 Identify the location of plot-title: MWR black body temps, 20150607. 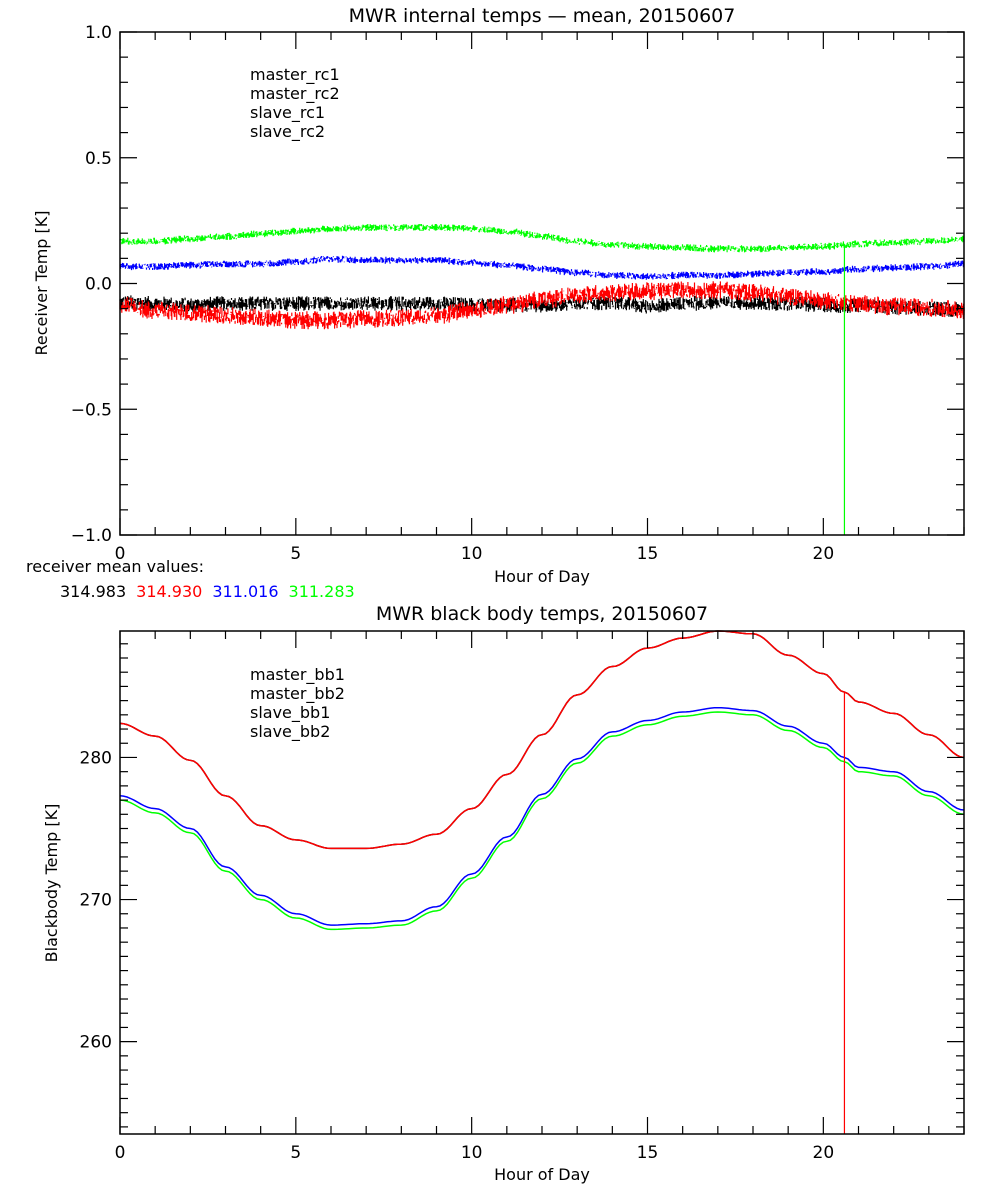
(542, 614).